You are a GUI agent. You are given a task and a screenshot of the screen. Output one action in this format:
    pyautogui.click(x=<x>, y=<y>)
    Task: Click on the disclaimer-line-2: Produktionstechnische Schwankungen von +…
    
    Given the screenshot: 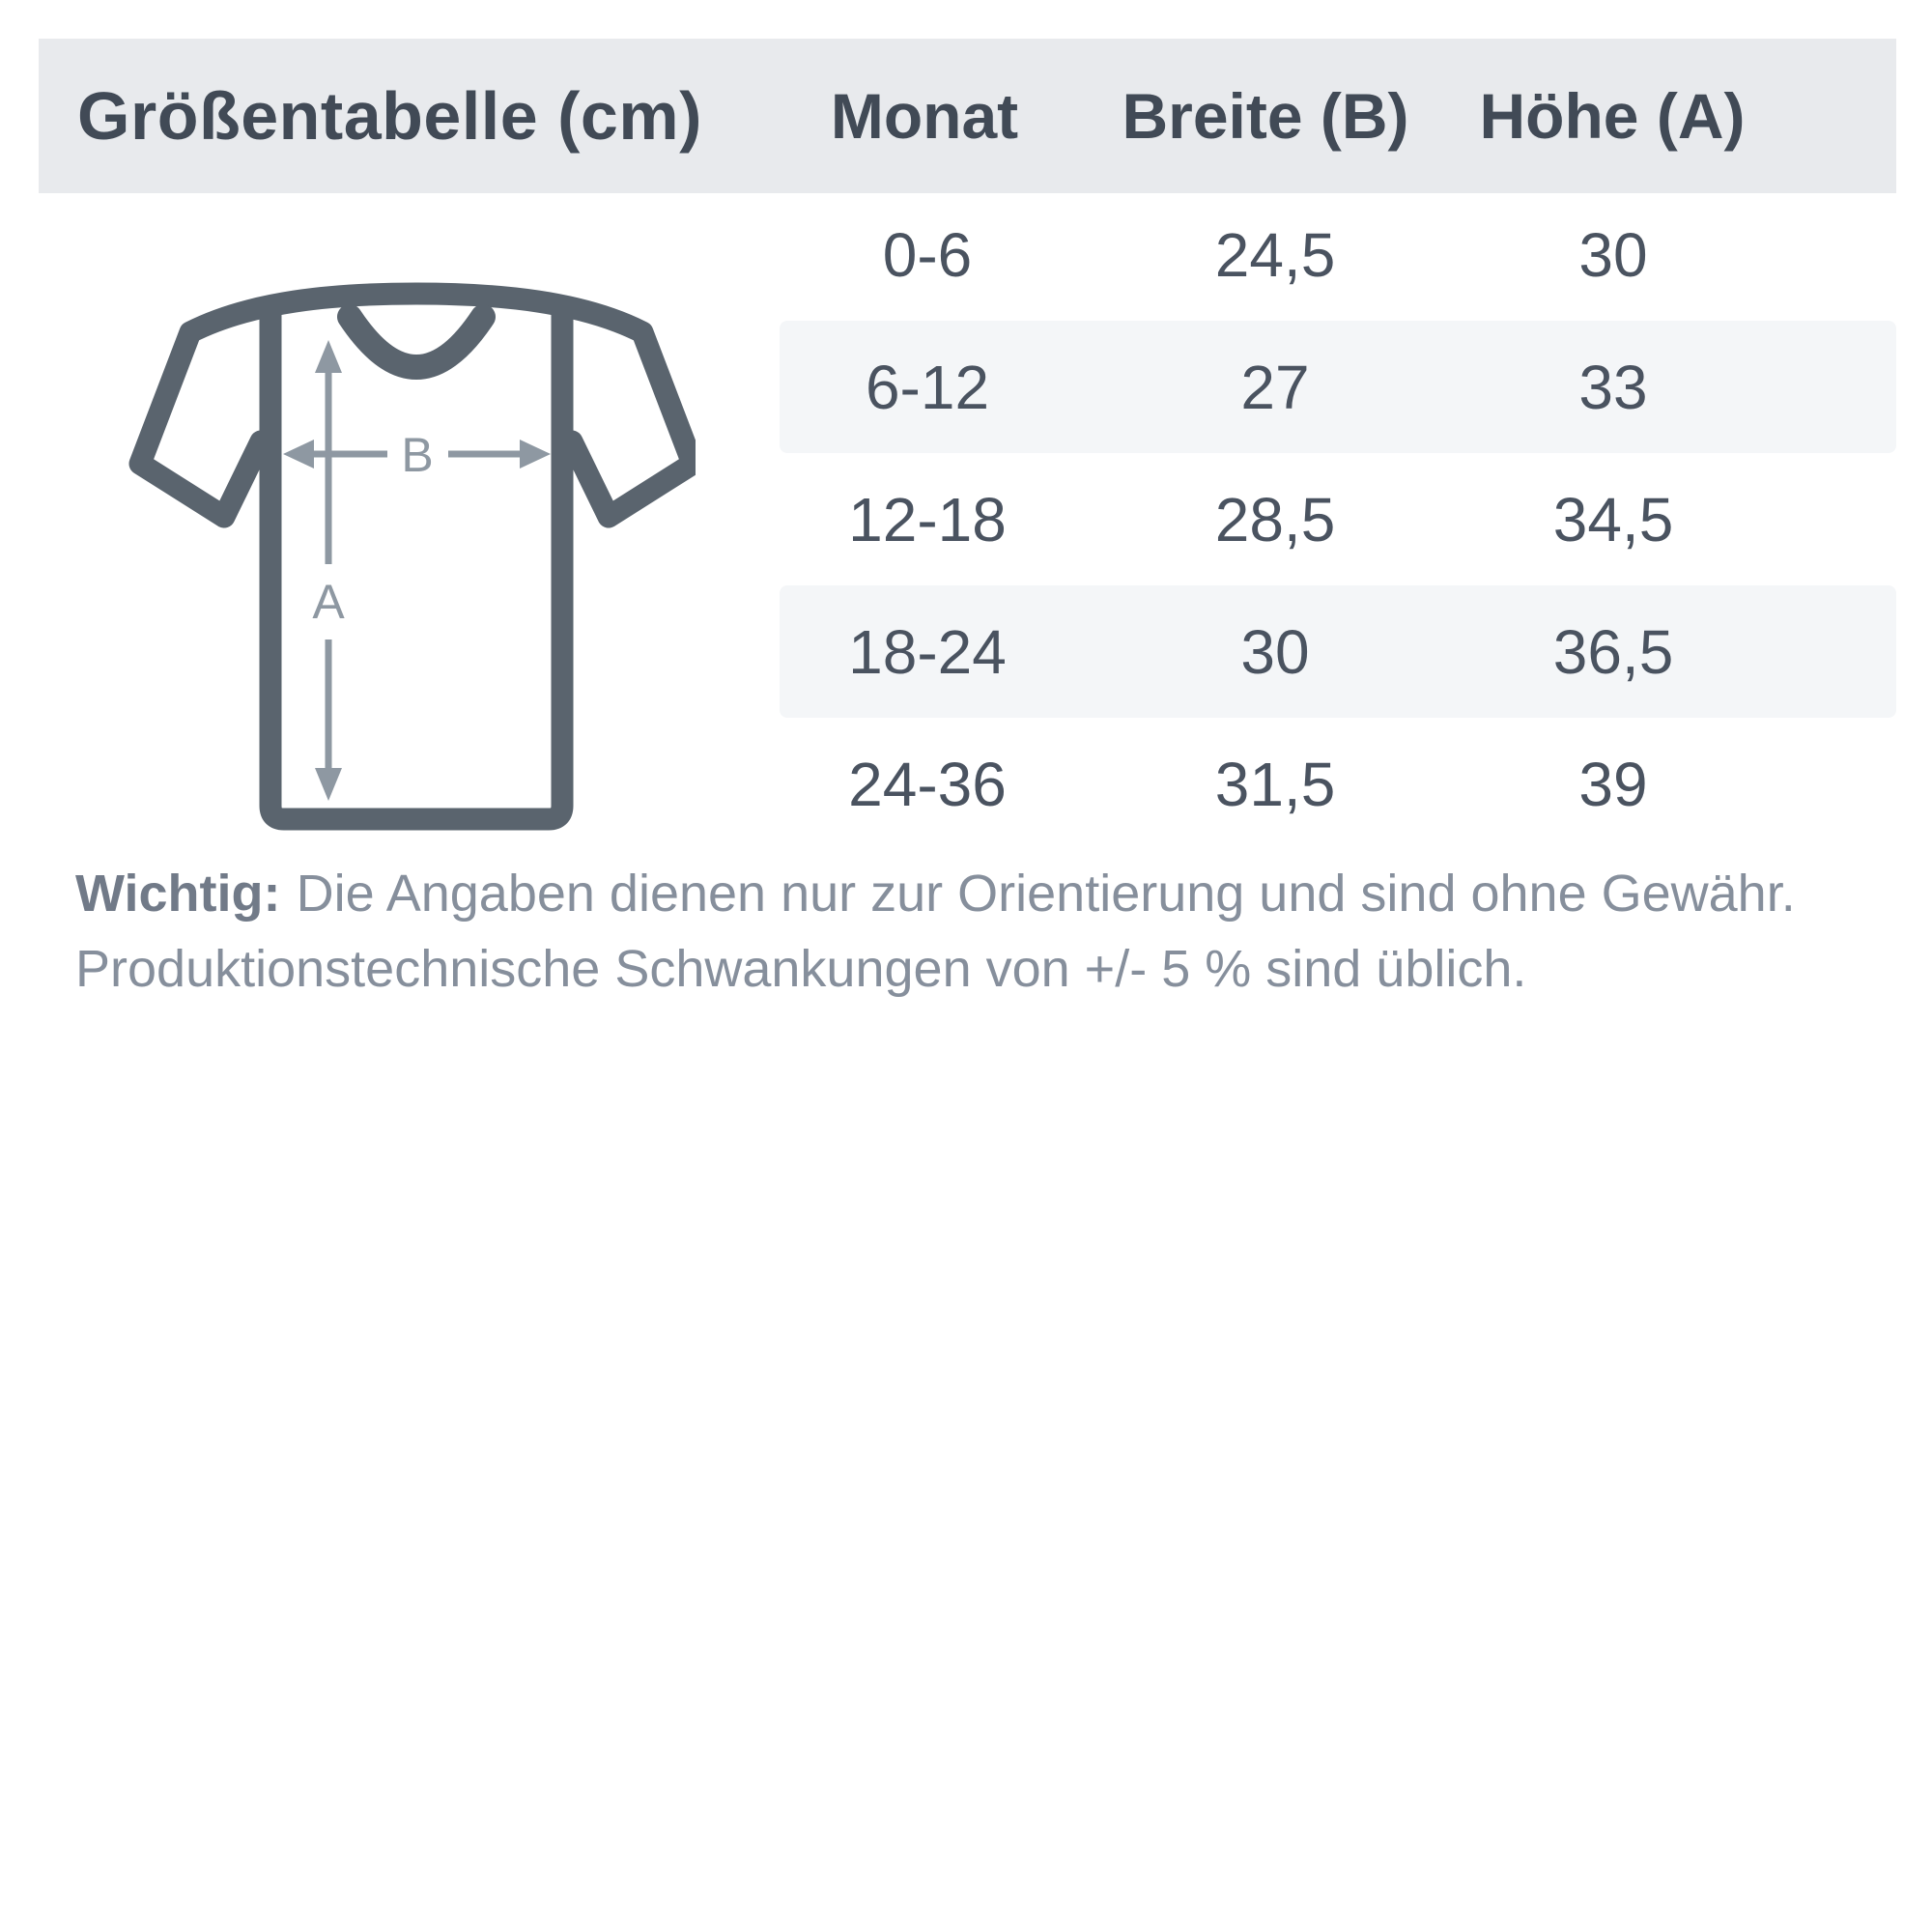 What is the action you would take?
    pyautogui.click(x=973, y=969)
    